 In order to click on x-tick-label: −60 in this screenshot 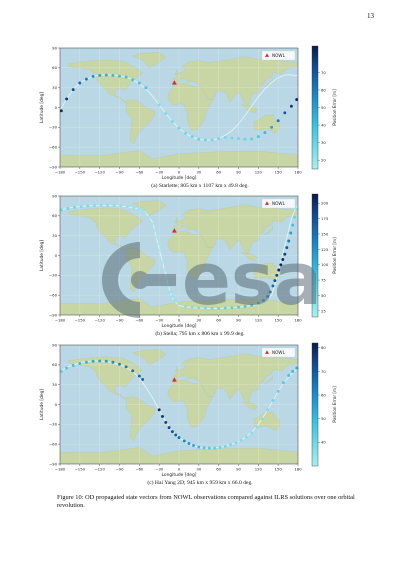, I will do `click(139, 469)`.